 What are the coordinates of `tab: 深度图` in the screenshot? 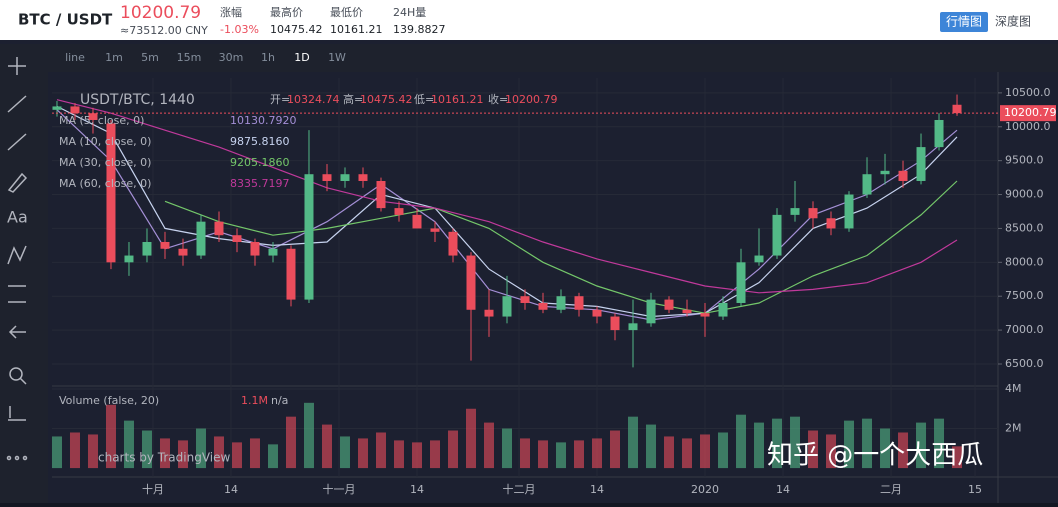 It's located at (1013, 21).